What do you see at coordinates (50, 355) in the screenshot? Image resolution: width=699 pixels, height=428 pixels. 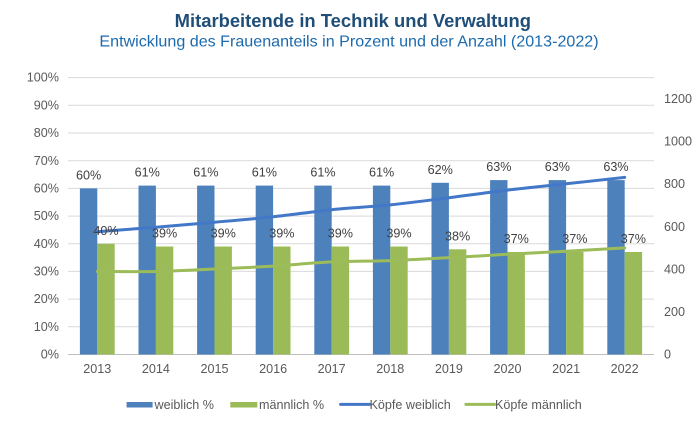 I see `svg-text: 0%` at bounding box center [50, 355].